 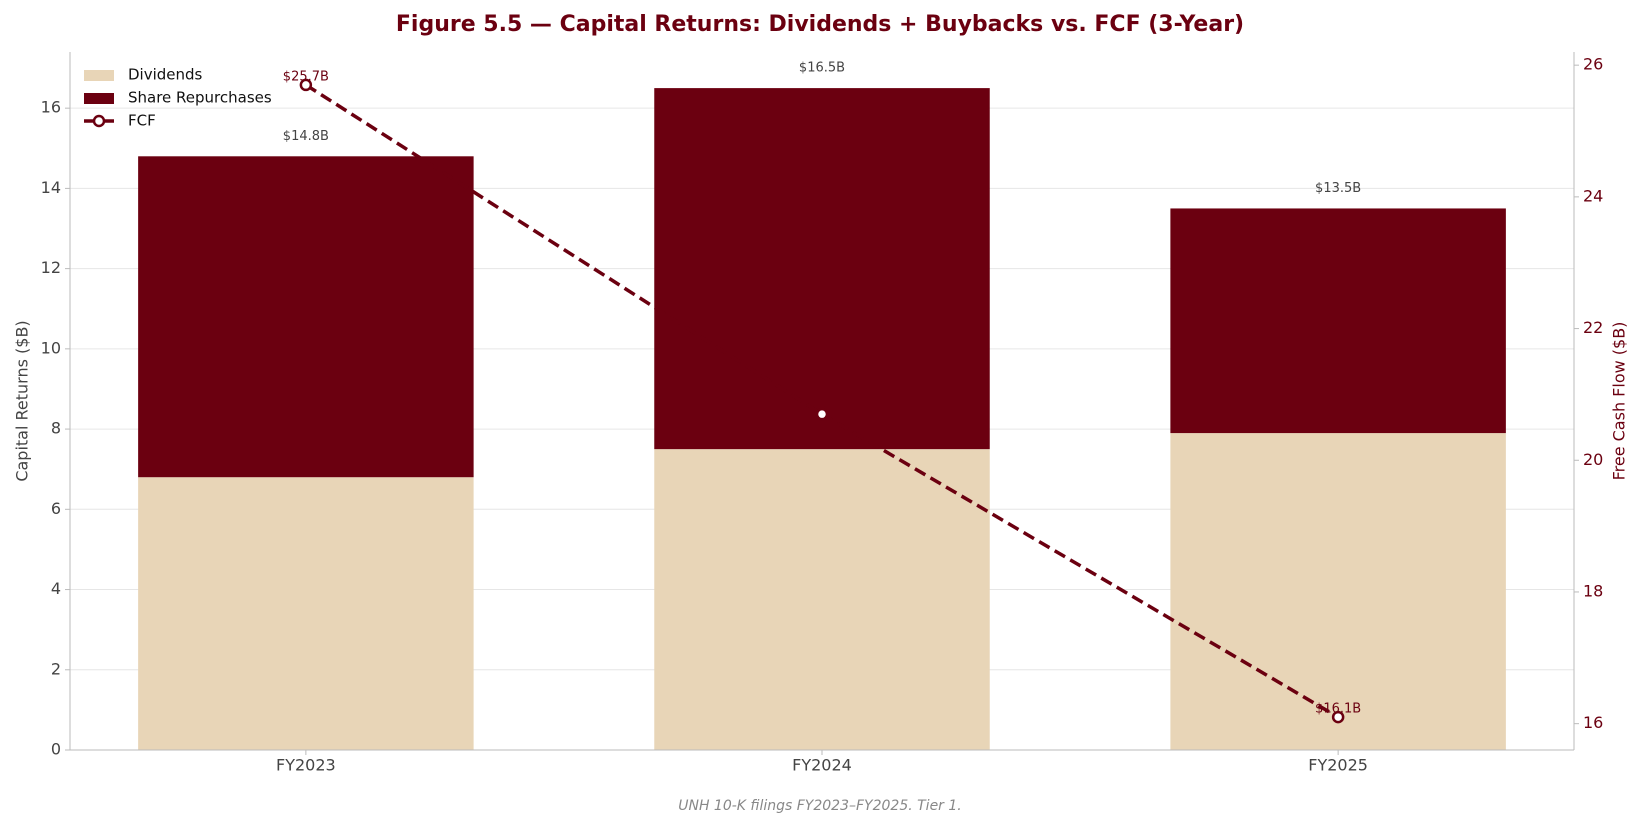 What do you see at coordinates (822, 68) in the screenshot?
I see `total-label: $16.5B` at bounding box center [822, 68].